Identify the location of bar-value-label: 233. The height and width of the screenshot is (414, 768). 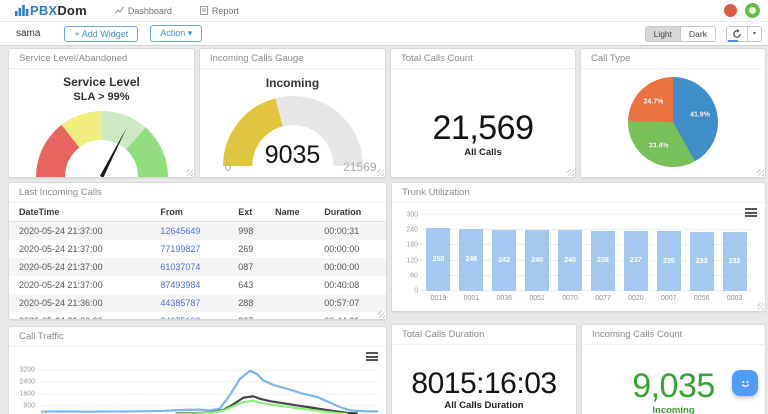
(701, 261).